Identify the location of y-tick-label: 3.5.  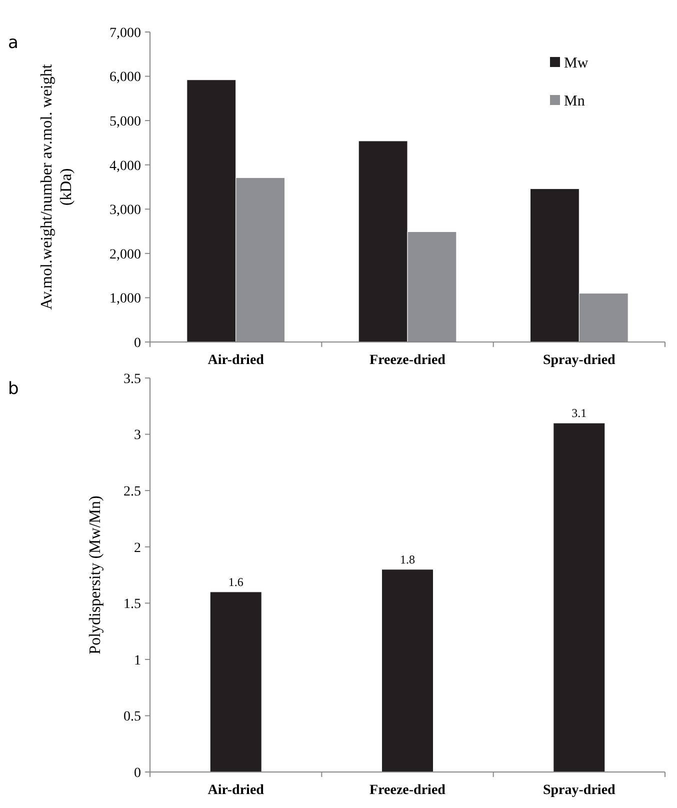
(132, 379).